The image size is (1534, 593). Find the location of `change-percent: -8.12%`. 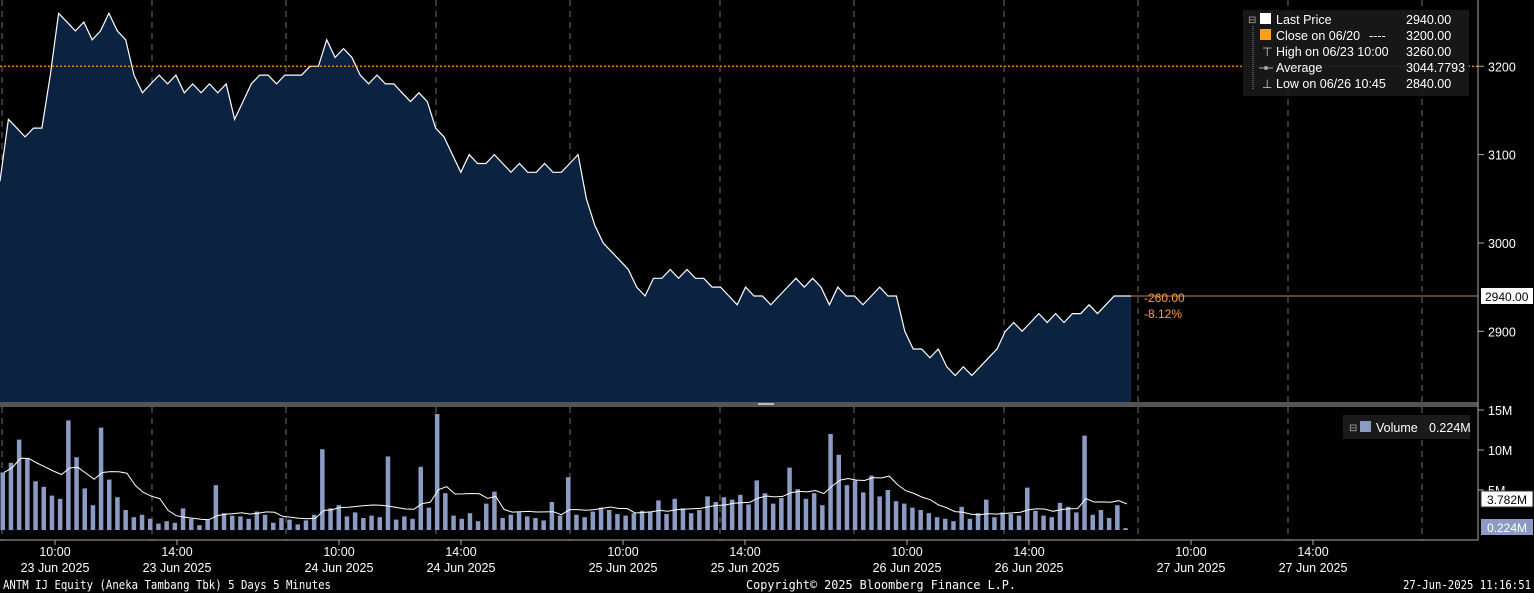

change-percent: -8.12% is located at coordinates (1163, 314).